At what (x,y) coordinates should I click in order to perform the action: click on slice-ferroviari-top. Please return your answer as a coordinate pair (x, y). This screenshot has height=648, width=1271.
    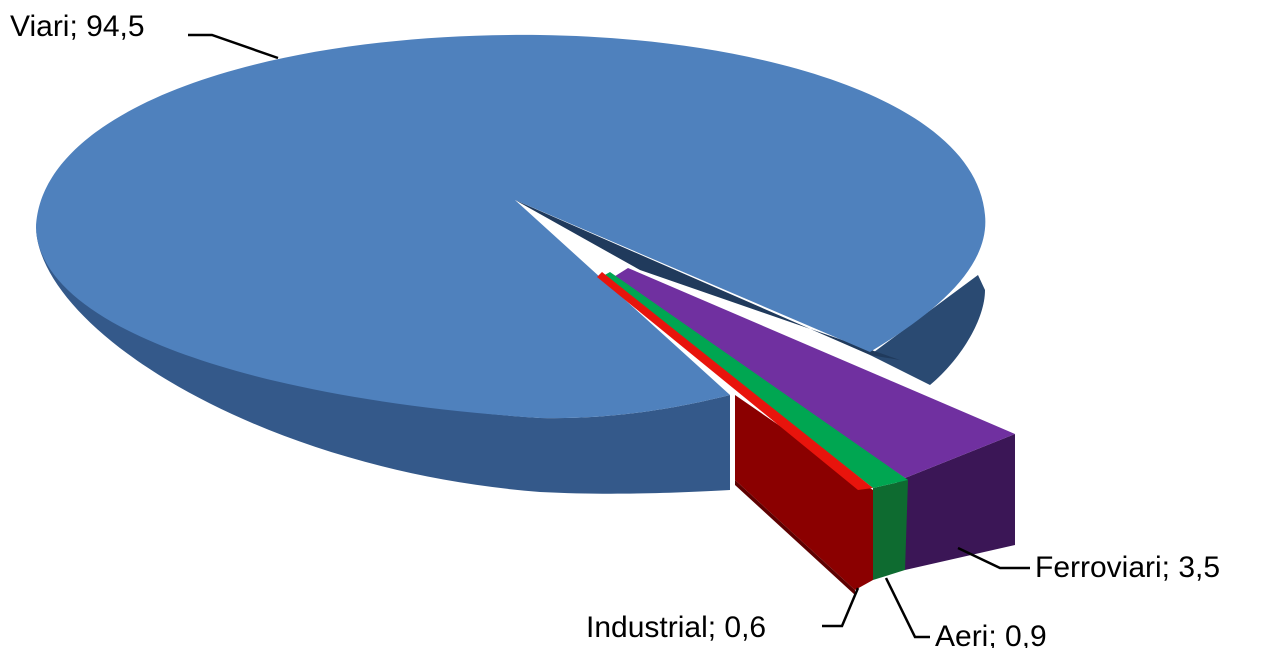
    Looking at the image, I should click on (813, 373).